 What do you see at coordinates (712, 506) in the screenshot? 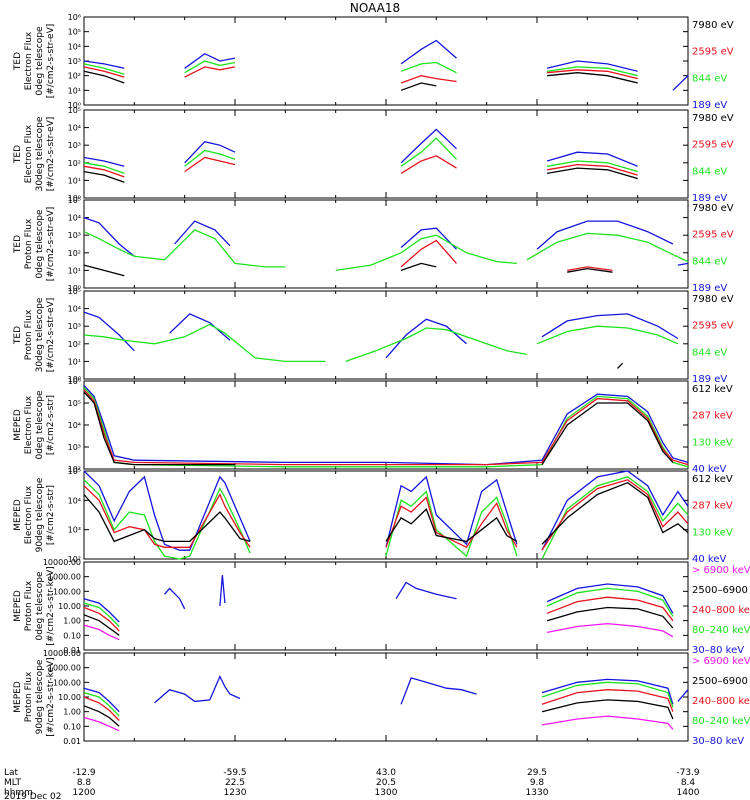
I see `legend-entry: 287 keV` at bounding box center [712, 506].